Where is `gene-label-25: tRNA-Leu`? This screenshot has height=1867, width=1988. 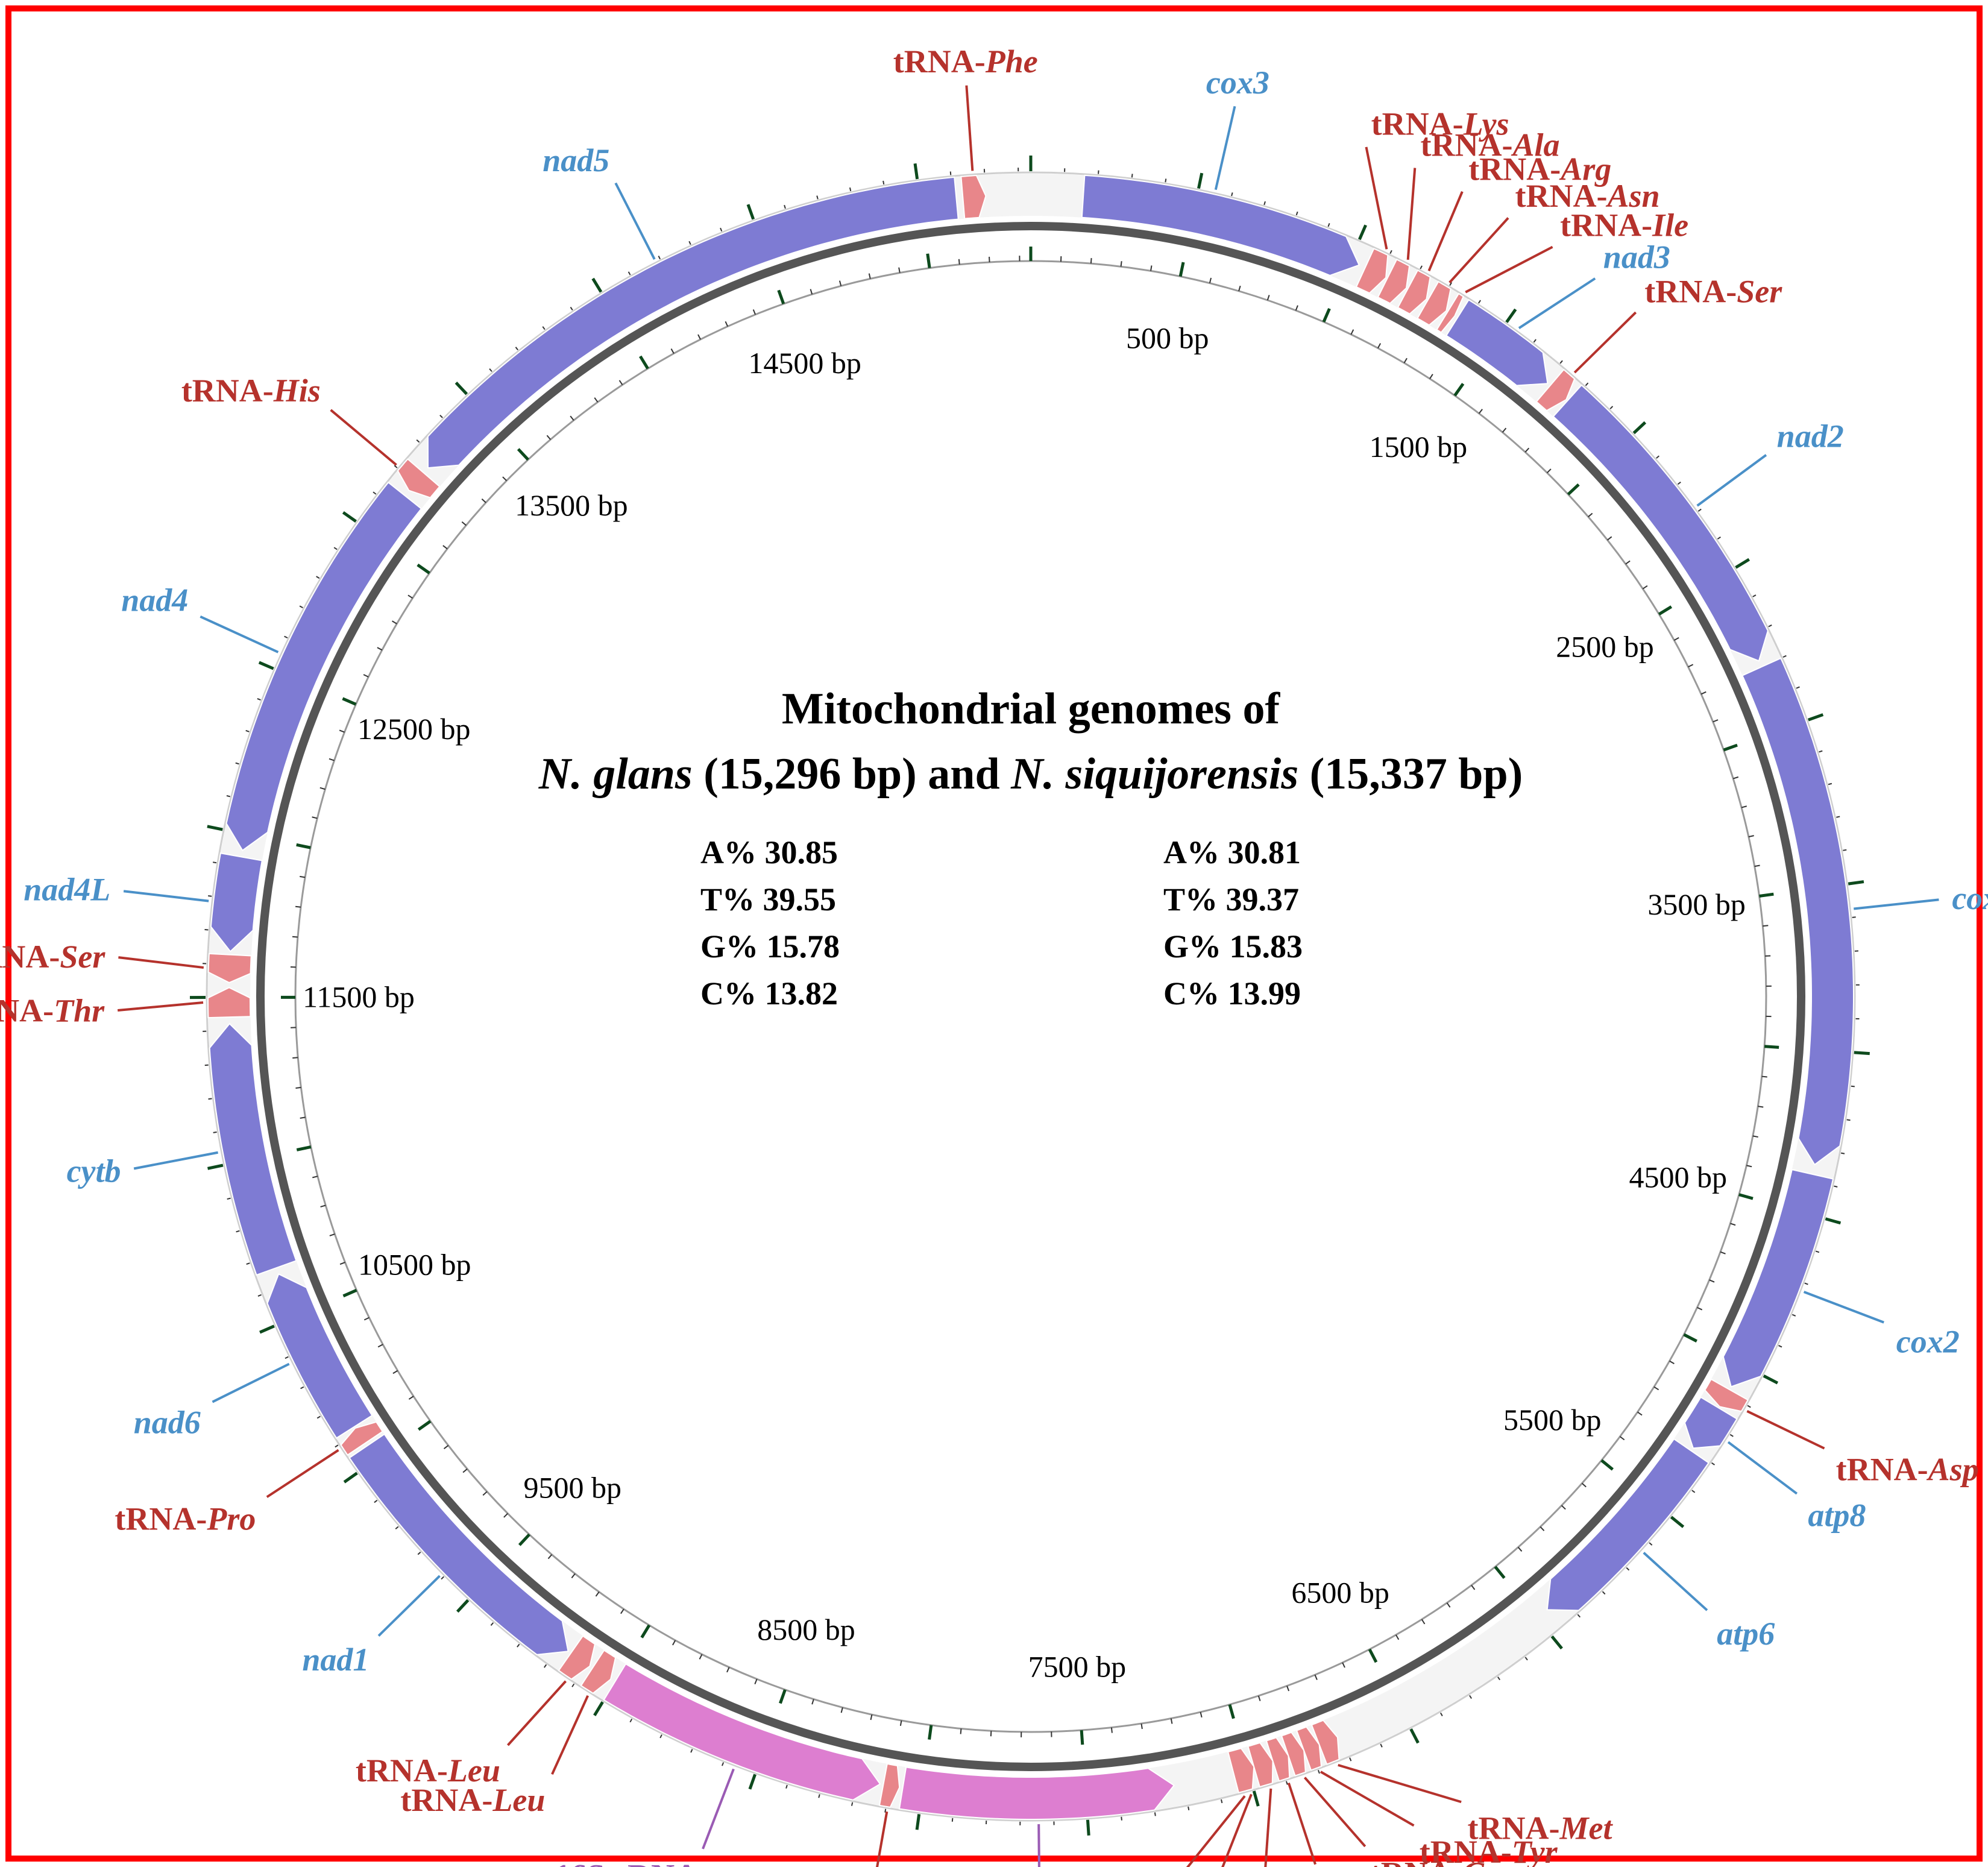 gene-label-25: tRNA-Leu is located at coordinates (472, 1800).